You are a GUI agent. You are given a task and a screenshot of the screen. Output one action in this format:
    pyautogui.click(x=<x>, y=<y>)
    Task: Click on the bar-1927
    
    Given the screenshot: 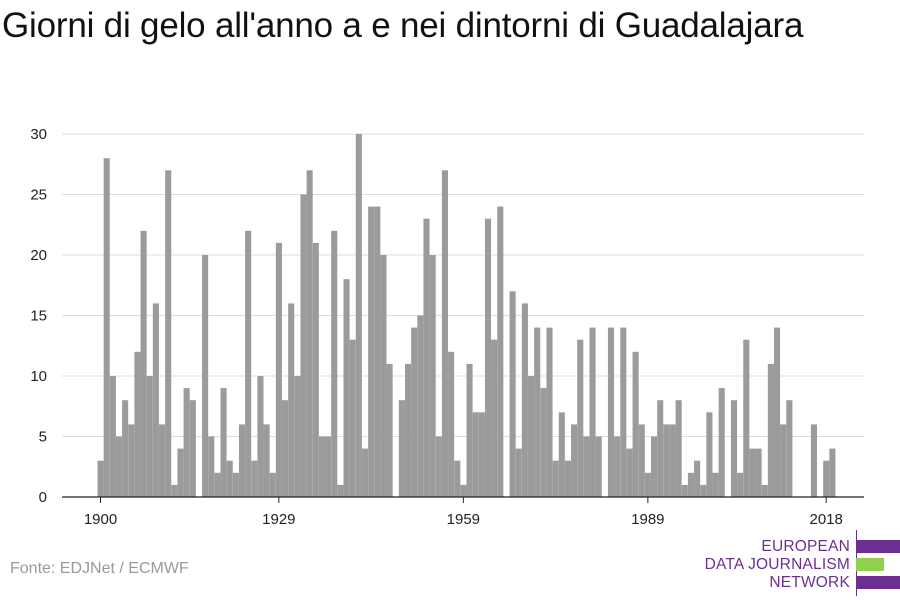 What is the action you would take?
    pyautogui.click(x=266, y=460)
    